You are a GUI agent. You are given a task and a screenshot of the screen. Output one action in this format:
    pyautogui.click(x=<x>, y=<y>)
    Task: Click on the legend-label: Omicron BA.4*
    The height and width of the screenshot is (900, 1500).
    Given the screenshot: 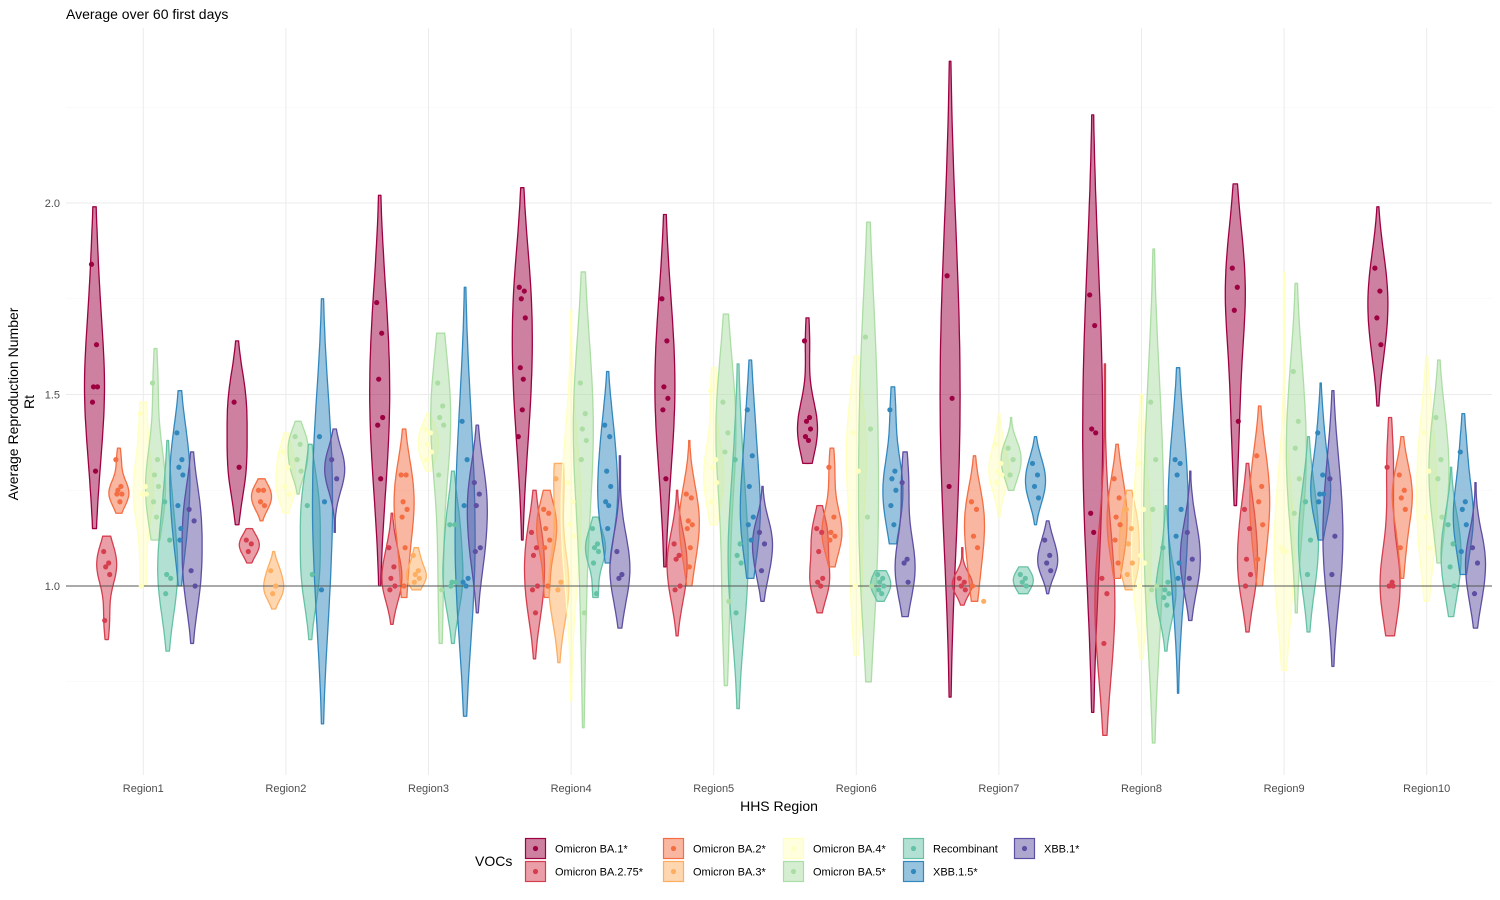 What is the action you would take?
    pyautogui.click(x=849, y=850)
    